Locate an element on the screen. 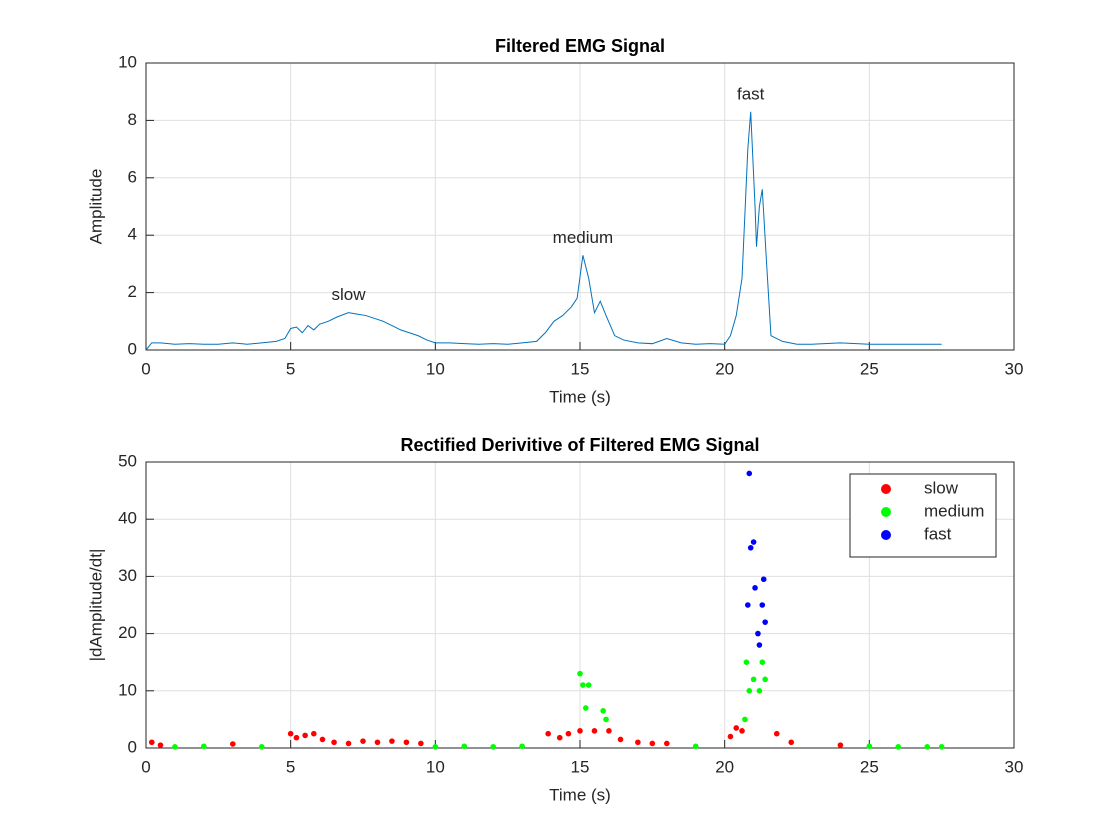 This screenshot has width=1120, height=840. y-tick-label: 40 is located at coordinates (127, 518).